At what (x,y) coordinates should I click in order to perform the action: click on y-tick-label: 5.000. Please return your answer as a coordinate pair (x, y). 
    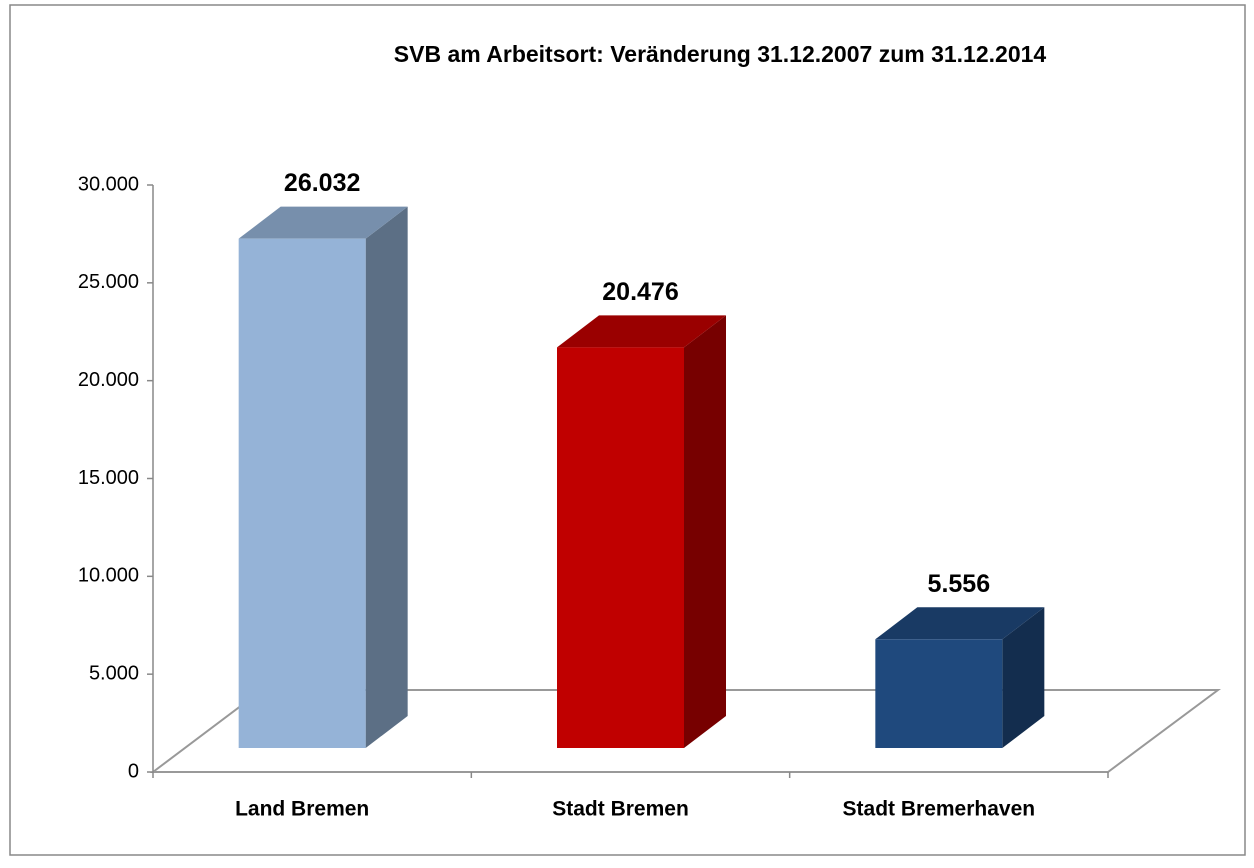
    Looking at the image, I should click on (114, 673).